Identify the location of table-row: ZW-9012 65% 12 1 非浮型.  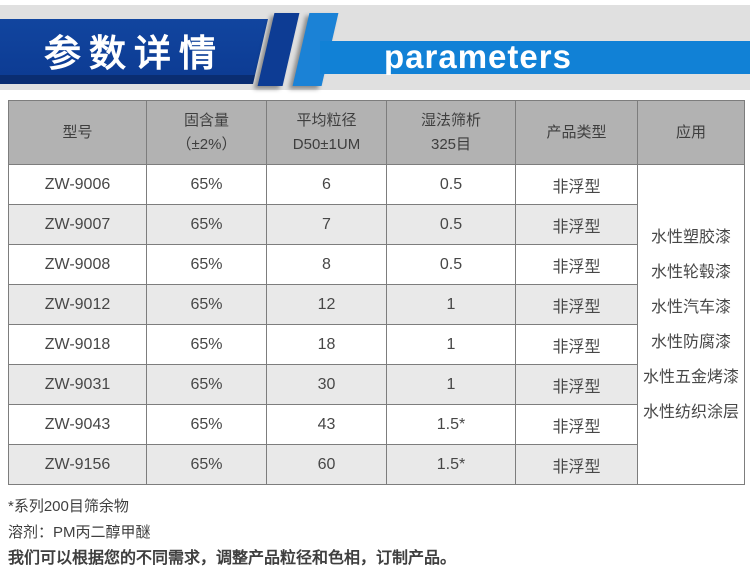
(376, 304).